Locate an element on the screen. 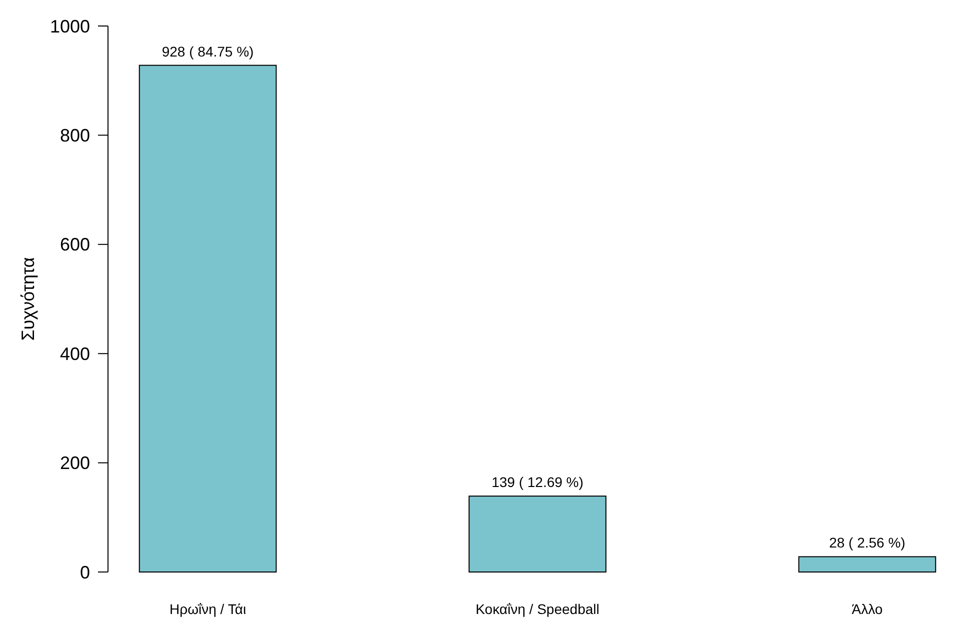 Image resolution: width=980 pixels, height=642 pixels. y-tick-label: 0 is located at coordinates (85, 572).